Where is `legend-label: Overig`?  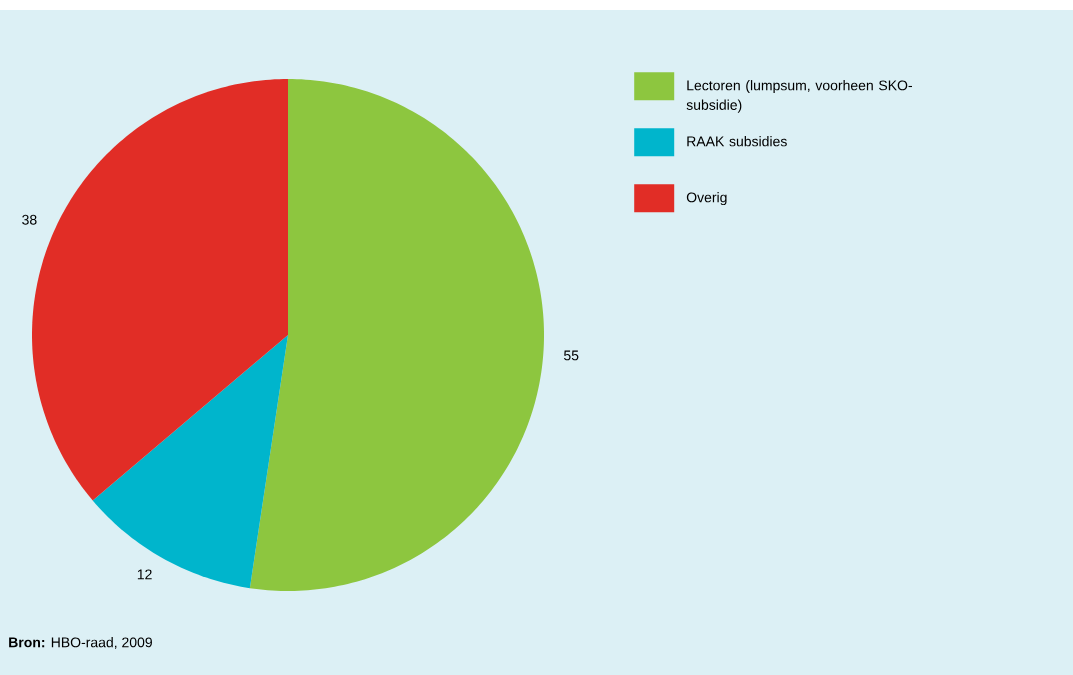 legend-label: Overig is located at coordinates (706, 199).